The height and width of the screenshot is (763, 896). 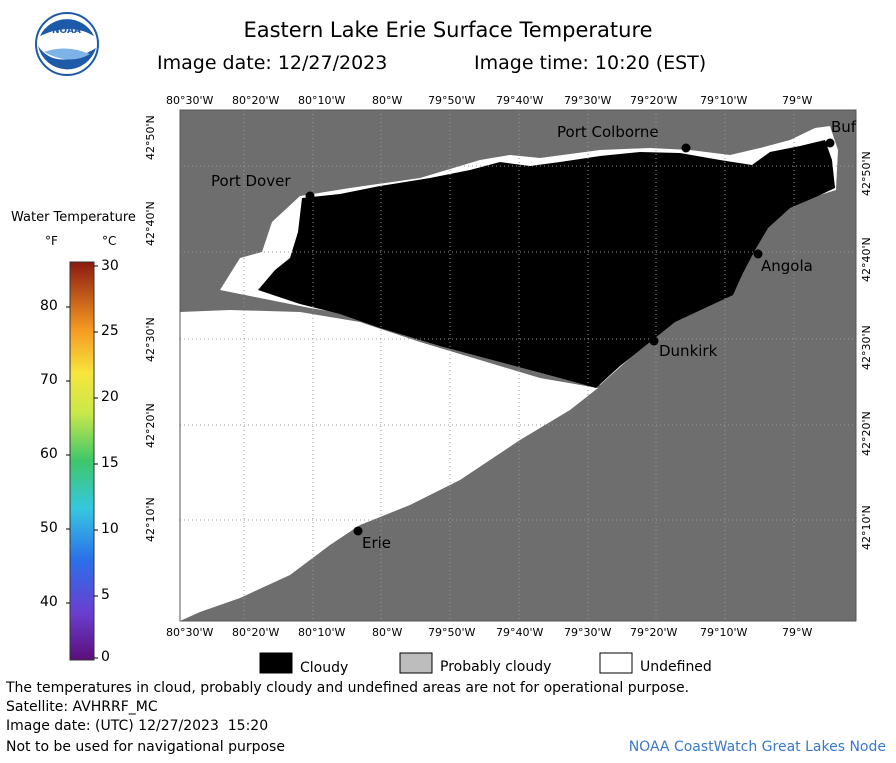 I want to click on lon-label-top: 80°30'W, so click(x=190, y=100).